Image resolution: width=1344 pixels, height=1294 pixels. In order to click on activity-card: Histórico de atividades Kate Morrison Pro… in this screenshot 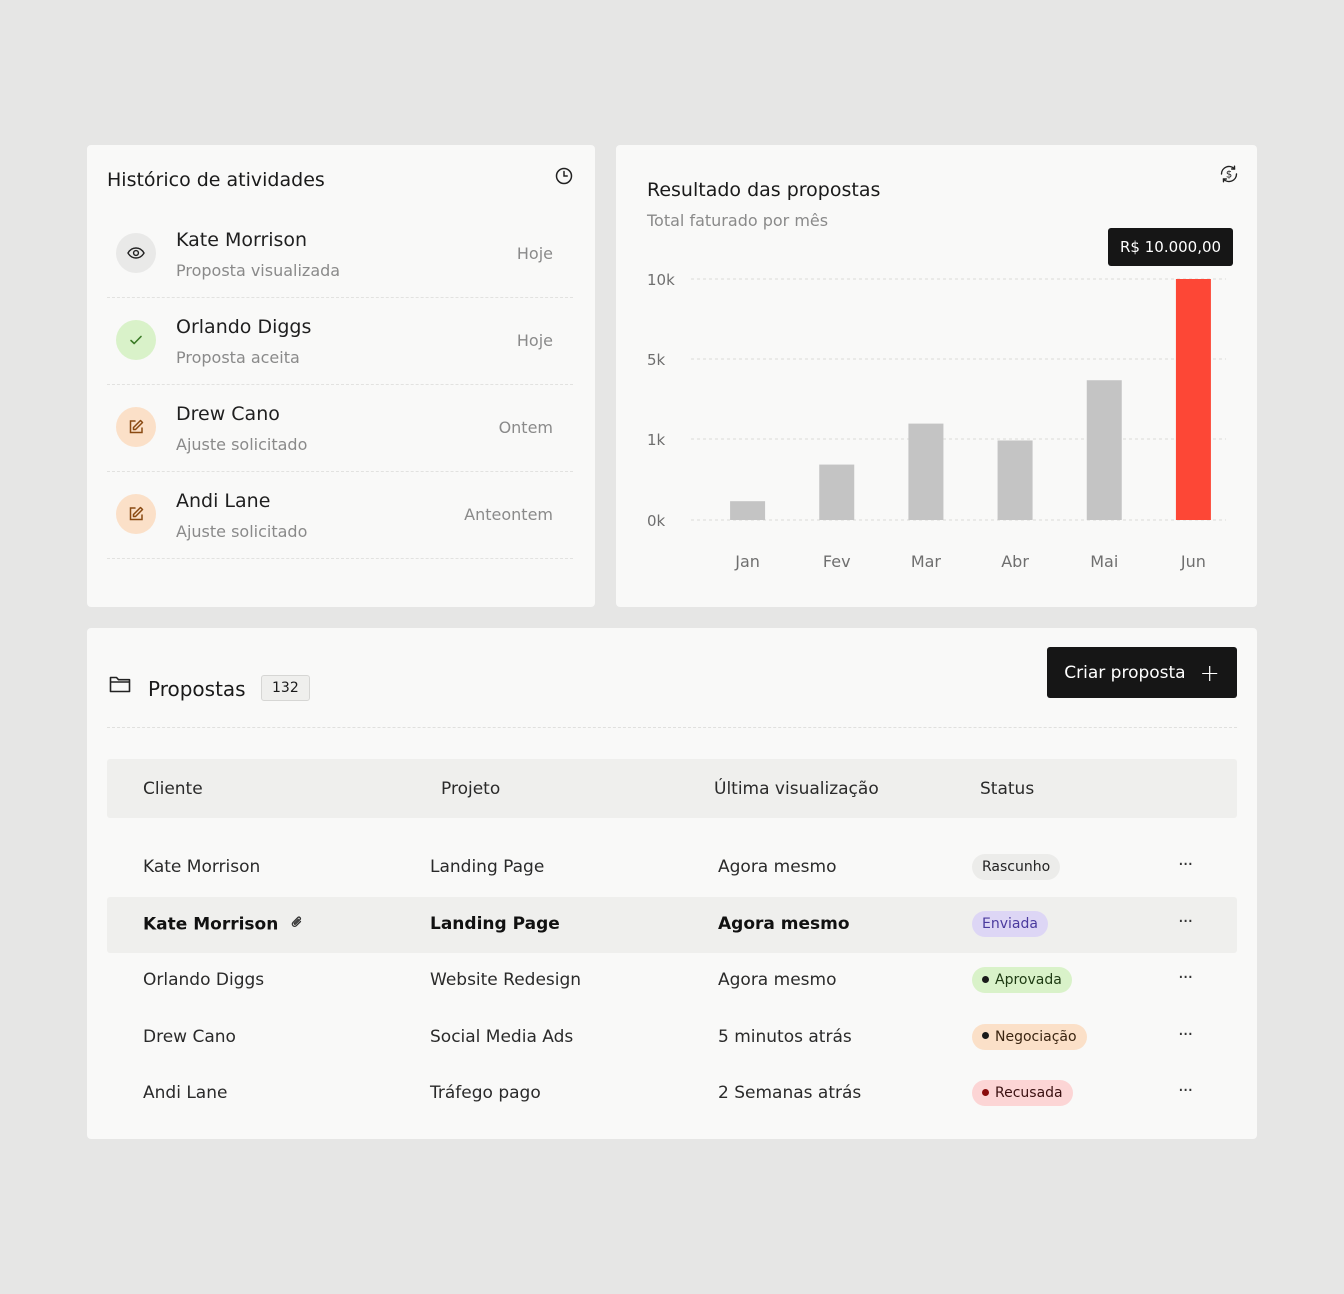, I will do `click(341, 376)`.